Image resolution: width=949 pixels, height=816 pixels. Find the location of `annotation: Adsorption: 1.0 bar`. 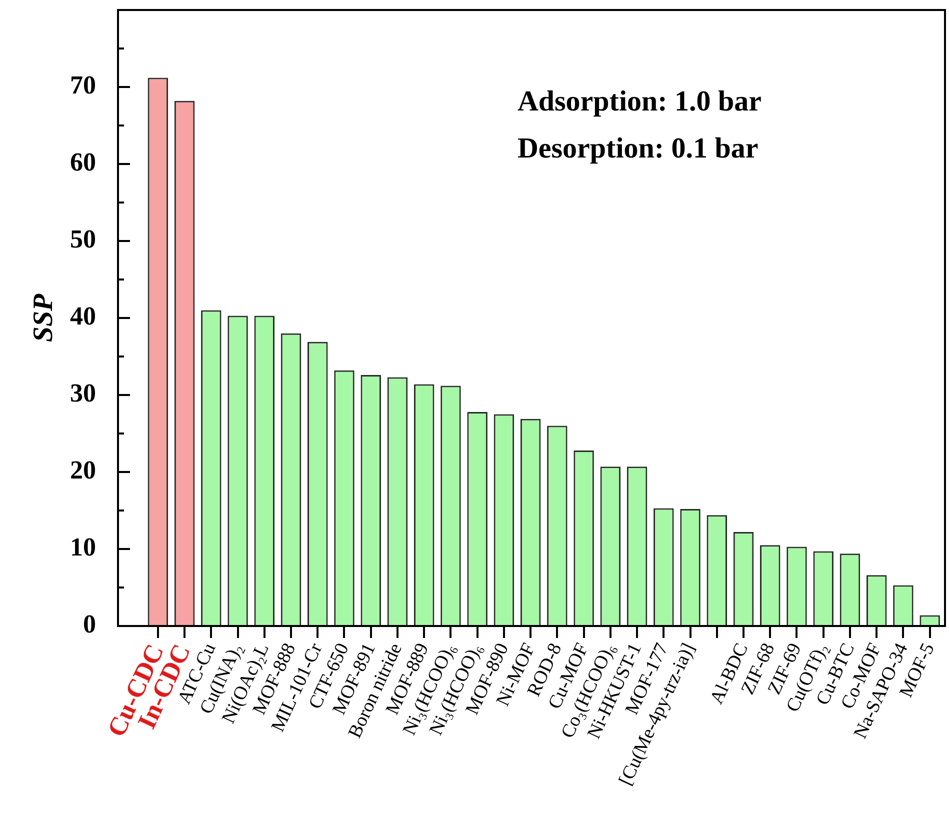

annotation: Adsorption: 1.0 bar is located at coordinates (639, 101).